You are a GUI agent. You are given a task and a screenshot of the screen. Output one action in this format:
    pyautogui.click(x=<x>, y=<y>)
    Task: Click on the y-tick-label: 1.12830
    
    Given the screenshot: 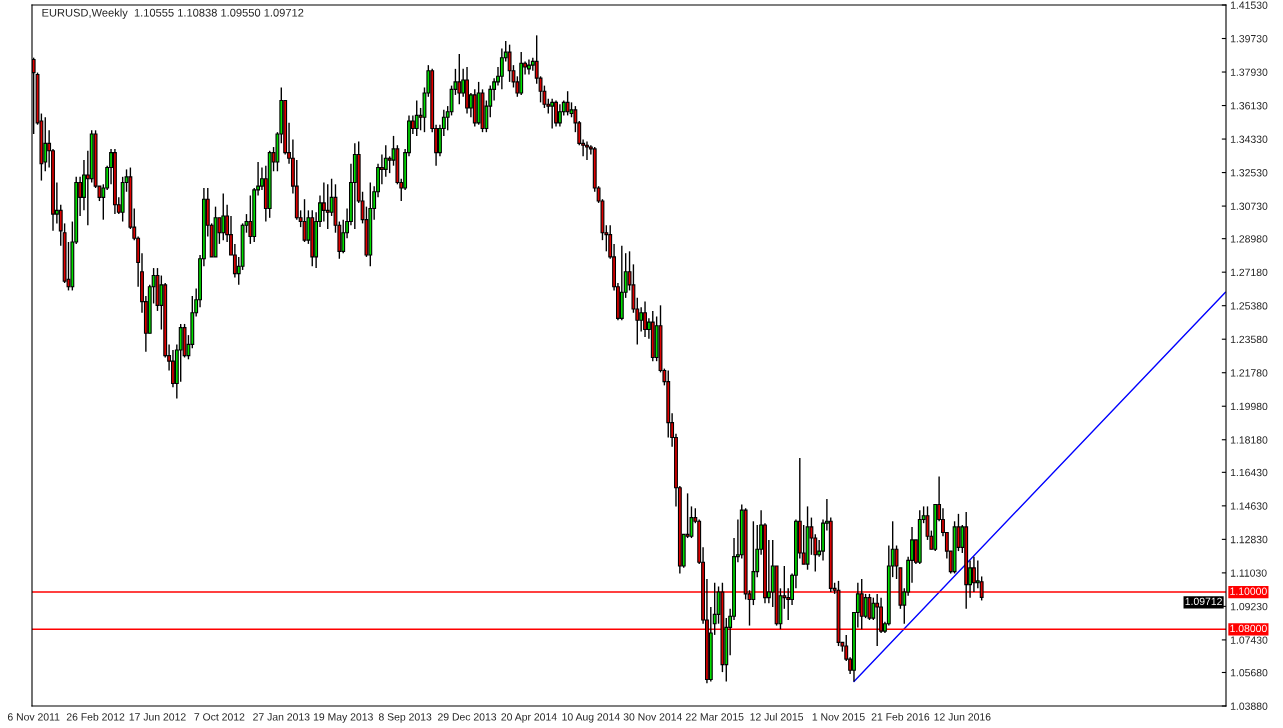 What is the action you would take?
    pyautogui.click(x=1249, y=539)
    